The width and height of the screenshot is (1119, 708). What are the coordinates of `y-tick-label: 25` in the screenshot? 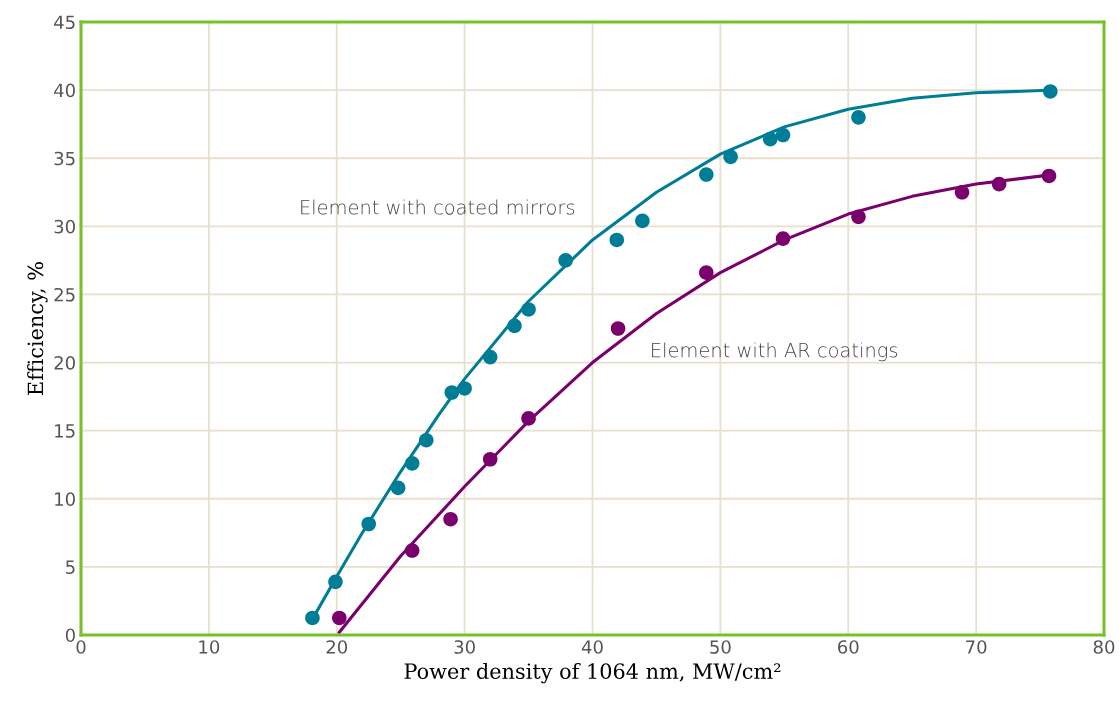 It's located at (64, 294).